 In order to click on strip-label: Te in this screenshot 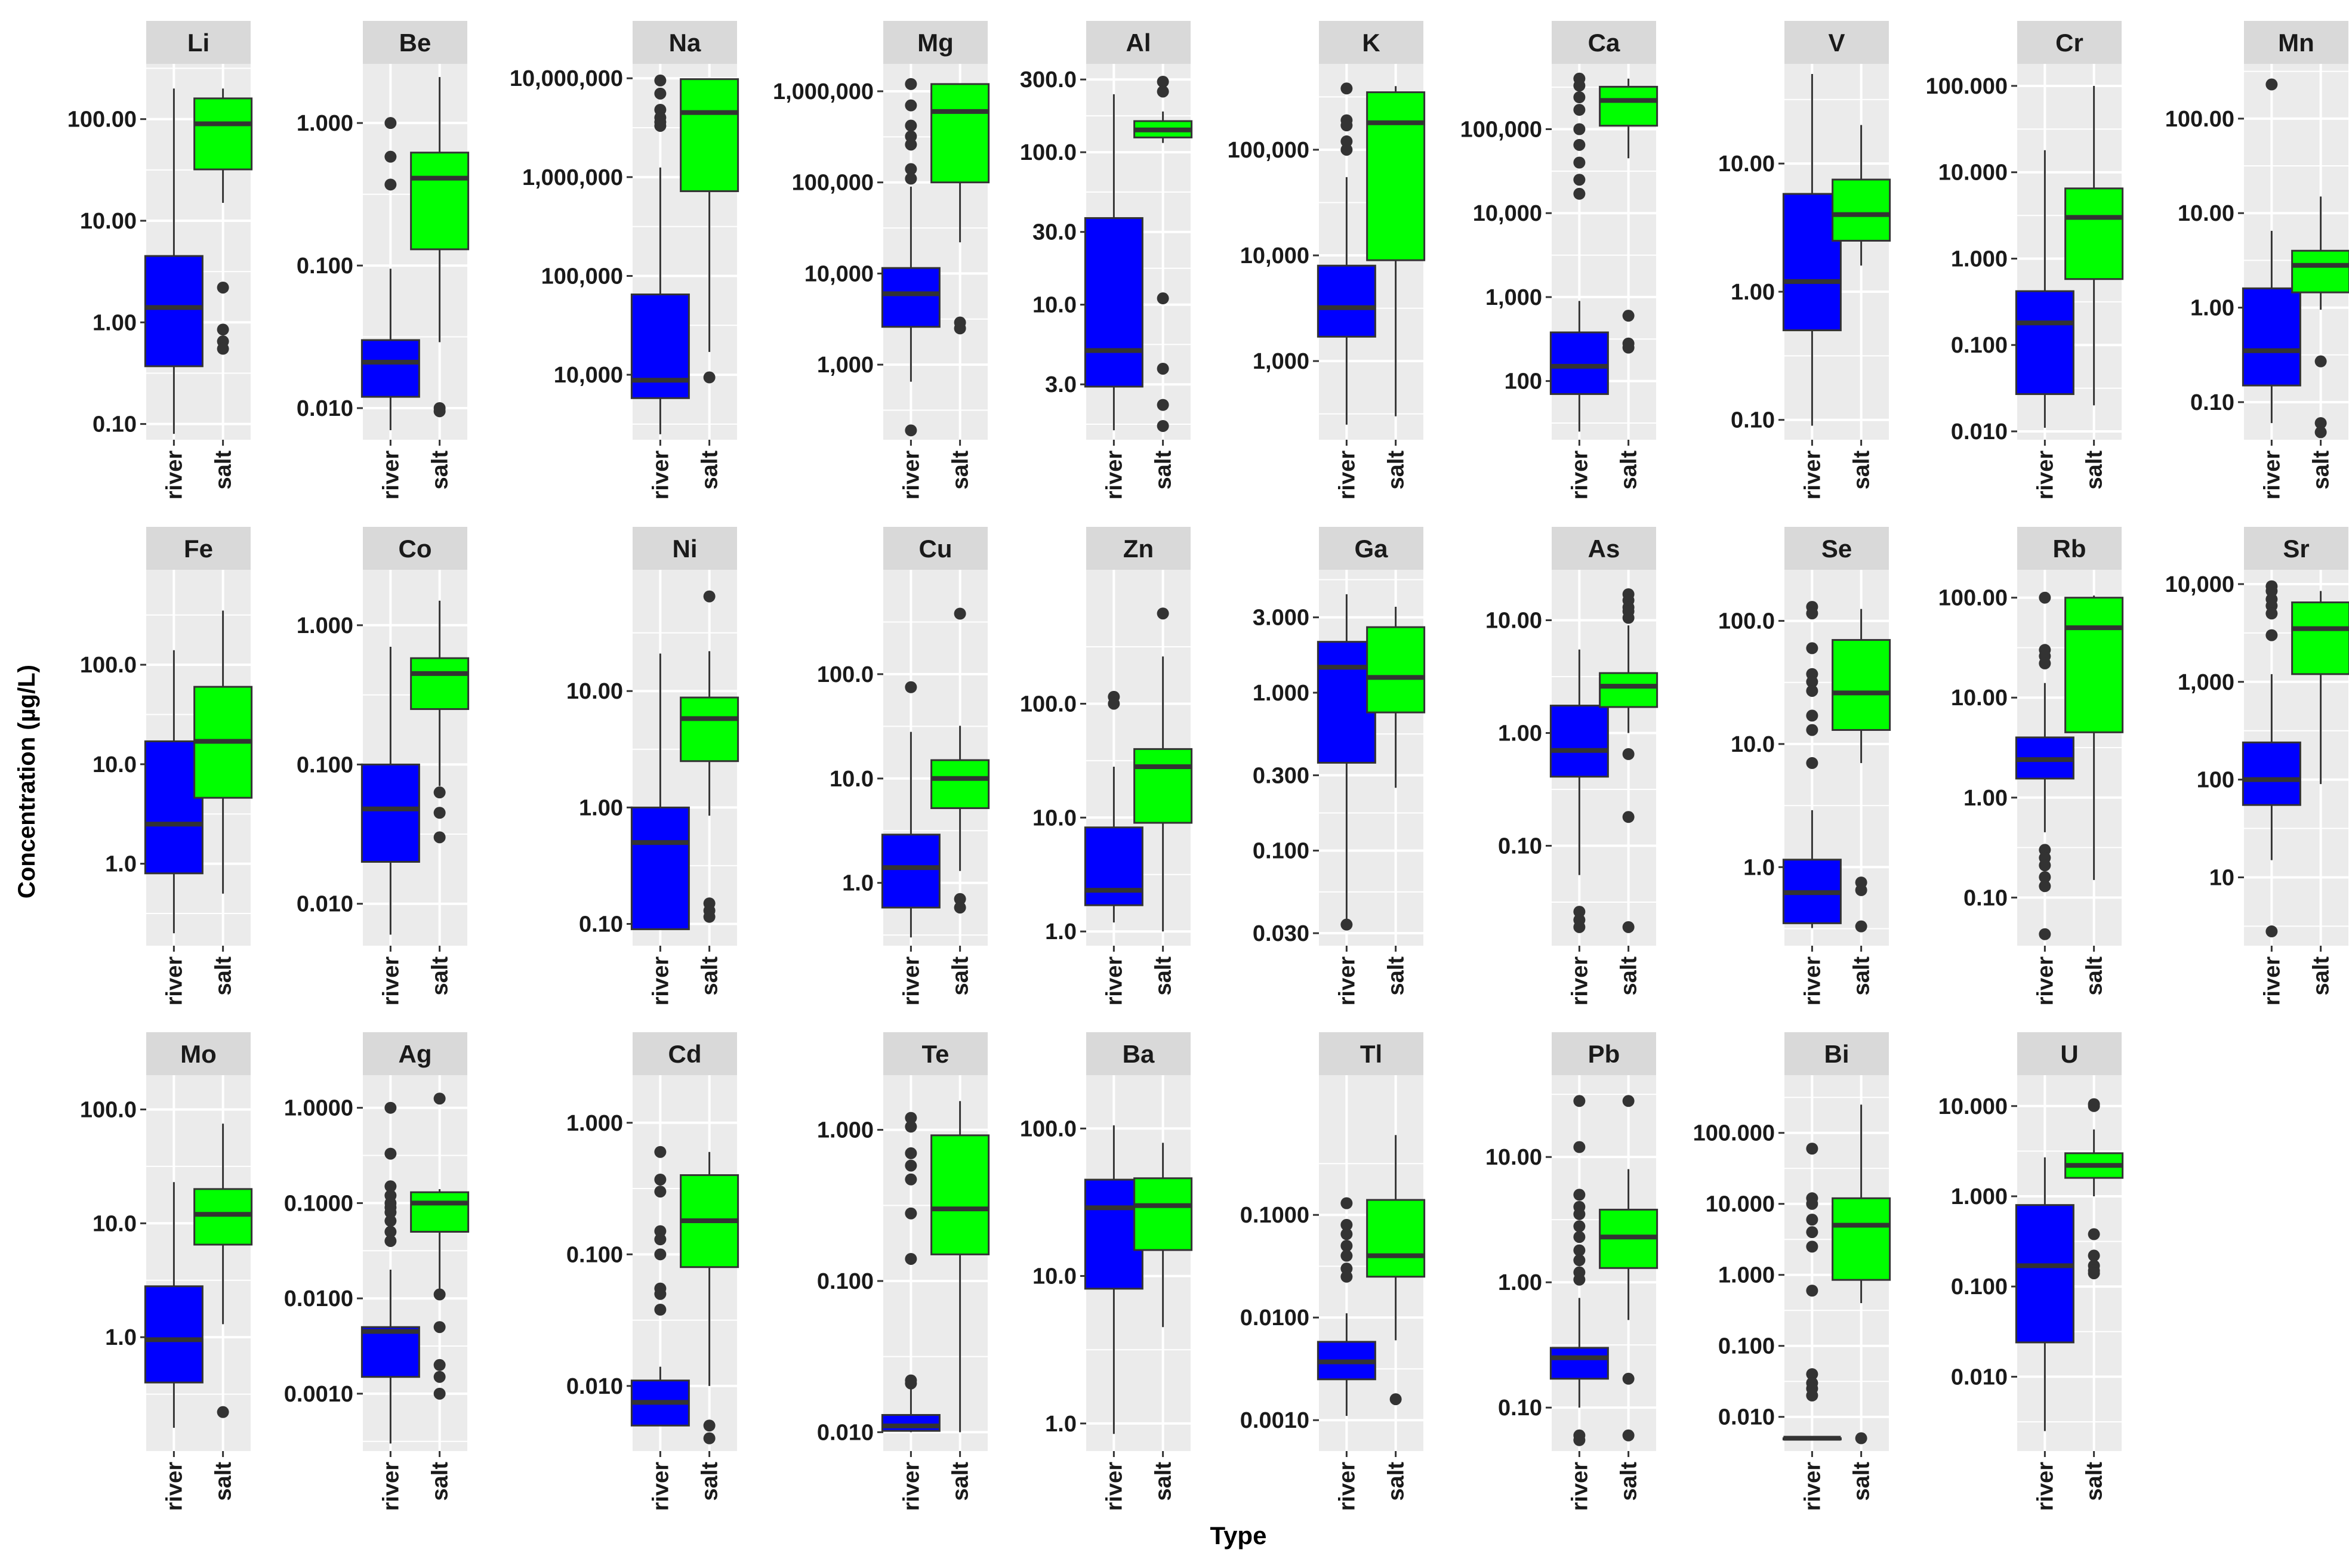, I will do `click(936, 1054)`.